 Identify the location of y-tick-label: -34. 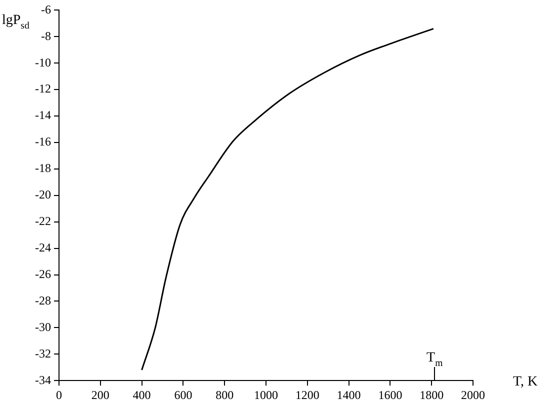
(42, 379).